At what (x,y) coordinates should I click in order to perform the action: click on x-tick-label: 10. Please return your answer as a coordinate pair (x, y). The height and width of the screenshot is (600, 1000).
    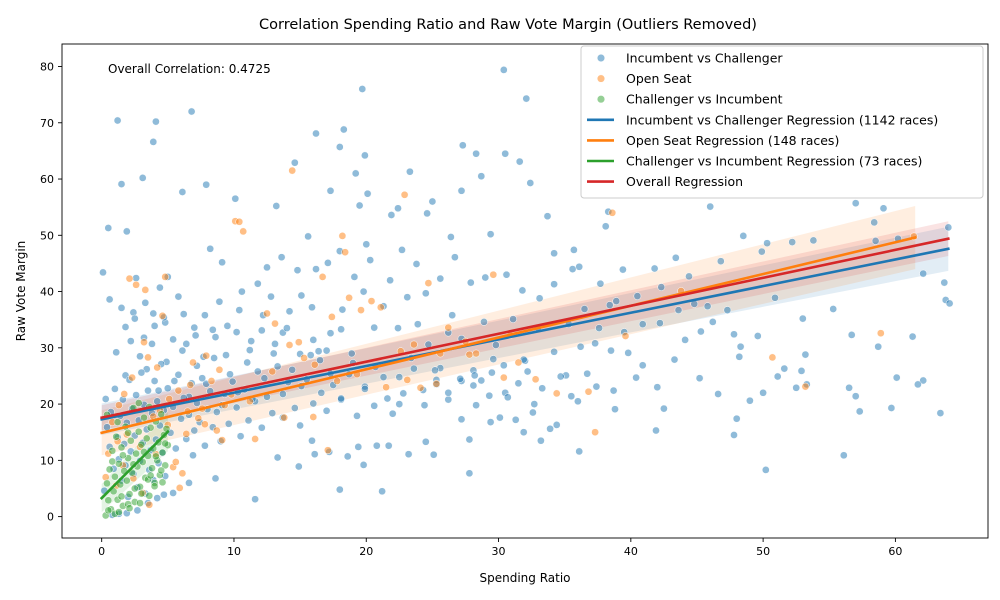
    Looking at the image, I should click on (234, 551).